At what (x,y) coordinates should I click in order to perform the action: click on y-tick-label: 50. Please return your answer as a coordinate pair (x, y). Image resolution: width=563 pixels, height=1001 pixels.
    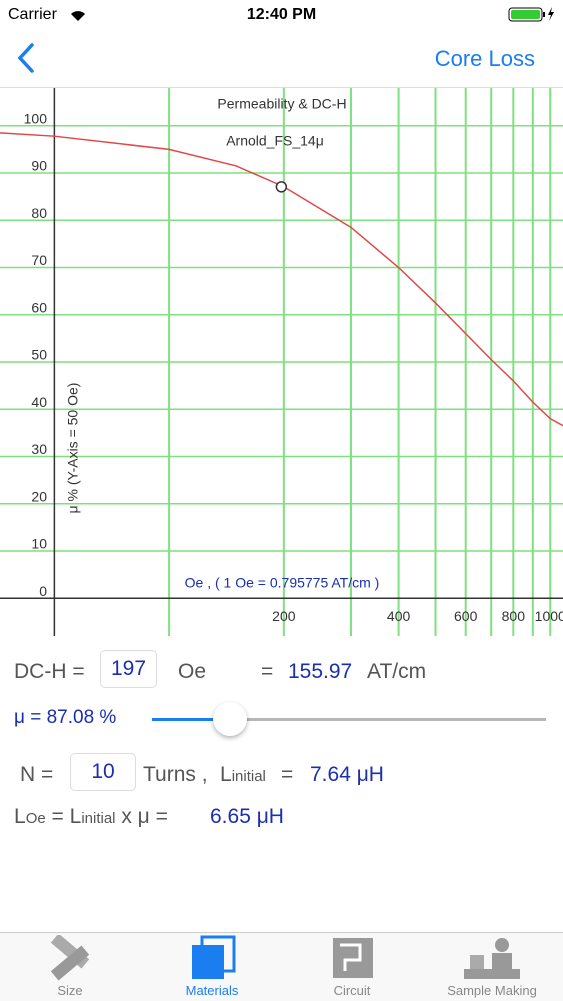
    Looking at the image, I should click on (39, 355).